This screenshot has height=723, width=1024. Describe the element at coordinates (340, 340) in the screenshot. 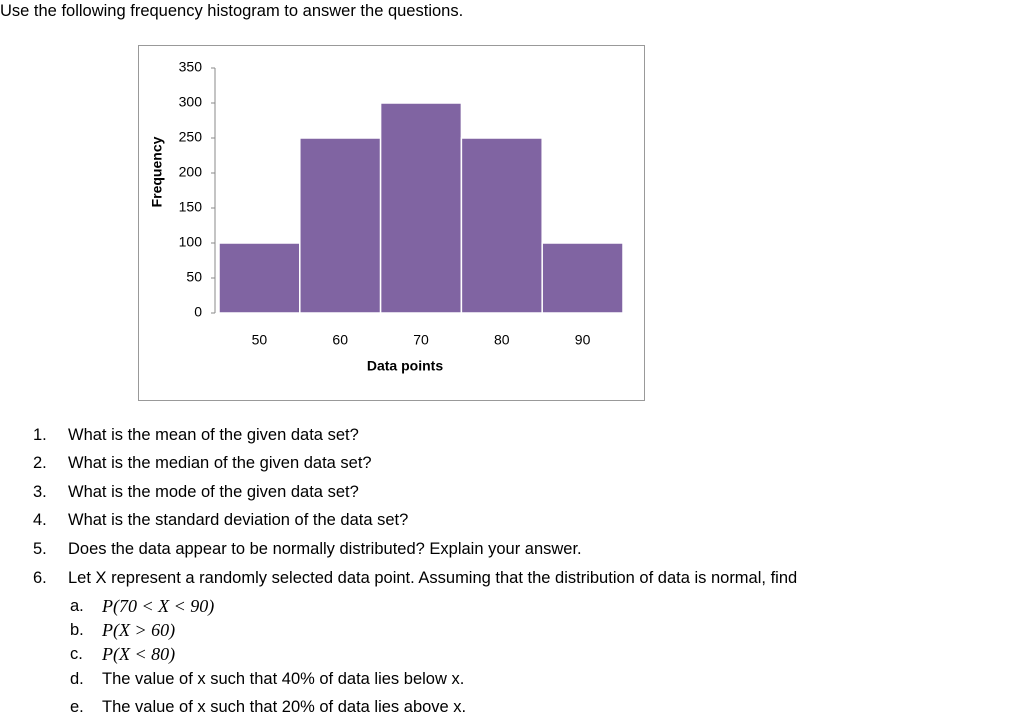

I see `x-tick-label: 60` at that location.